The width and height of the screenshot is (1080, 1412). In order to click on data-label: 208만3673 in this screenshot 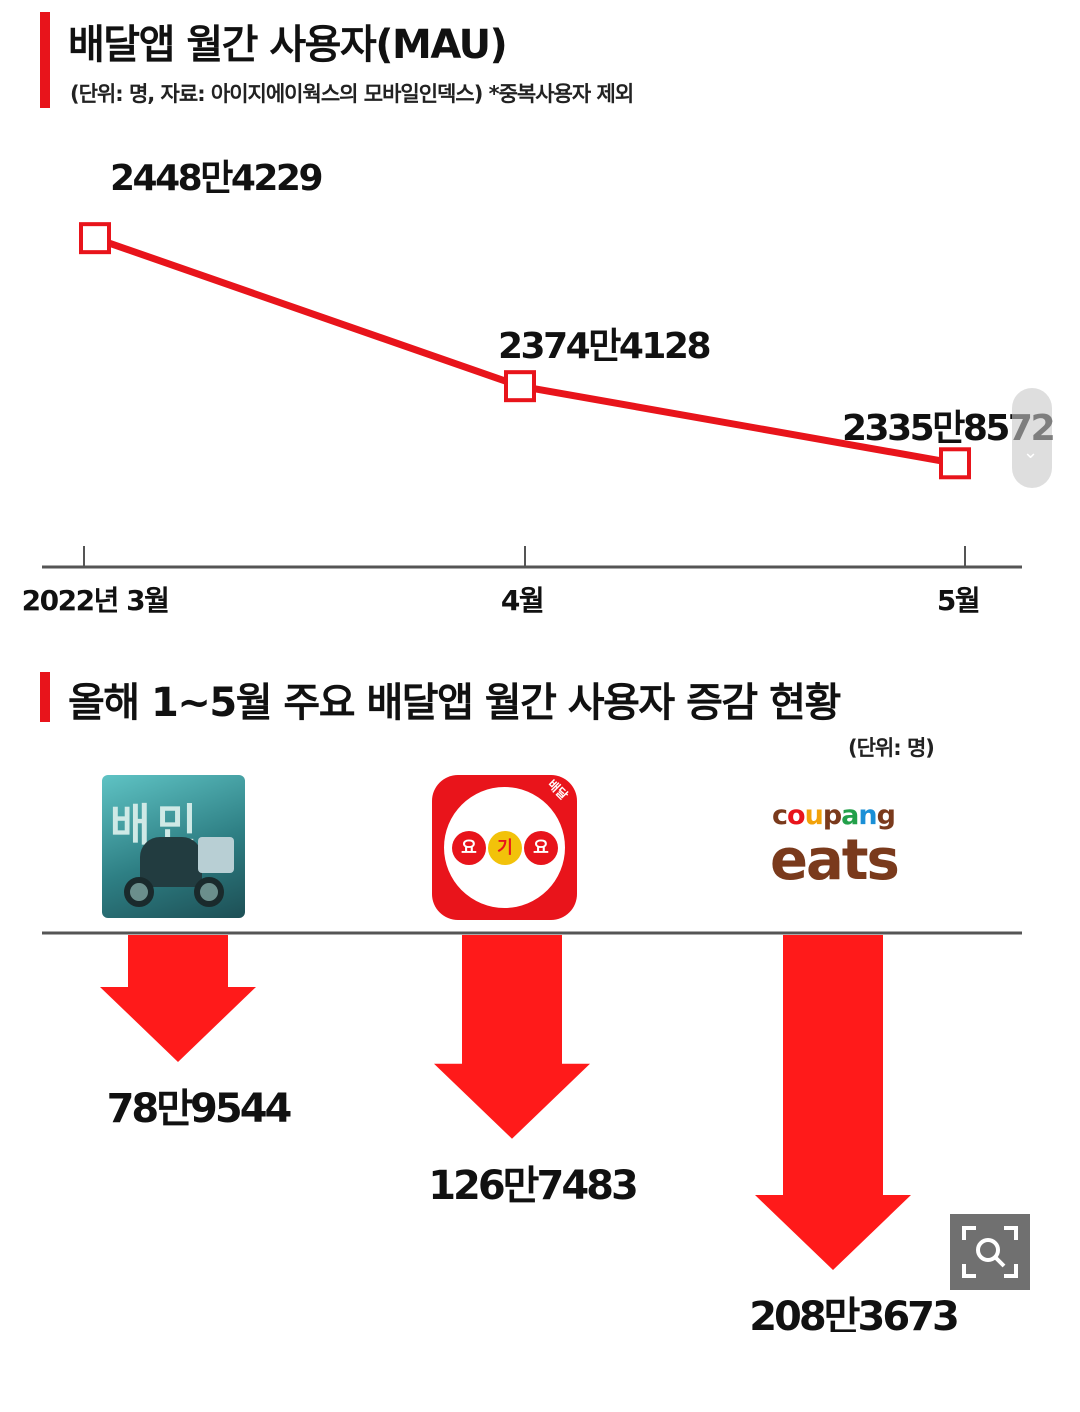, I will do `click(853, 1313)`.